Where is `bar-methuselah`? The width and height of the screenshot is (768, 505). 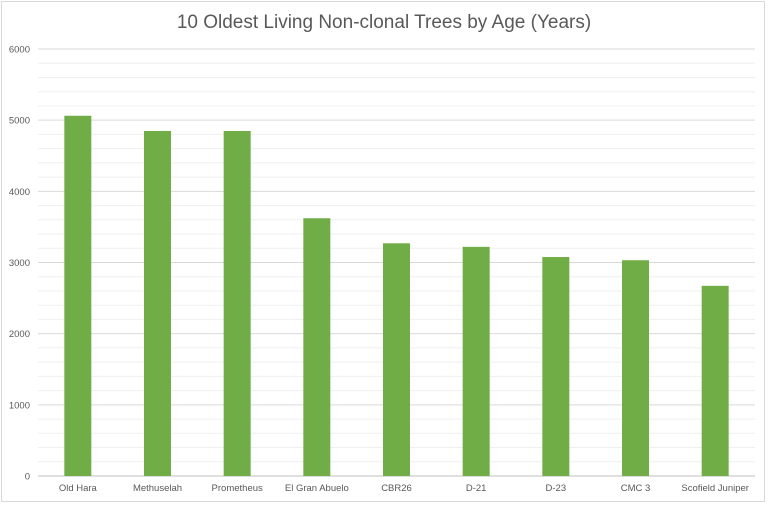 bar-methuselah is located at coordinates (157, 303).